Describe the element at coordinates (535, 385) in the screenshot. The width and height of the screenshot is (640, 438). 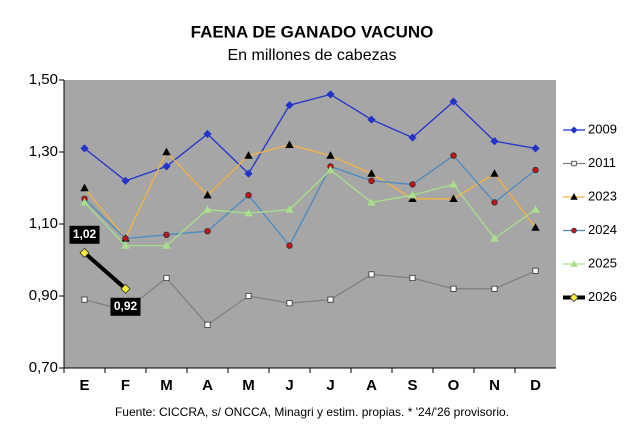
I see `x-tick-label: D` at that location.